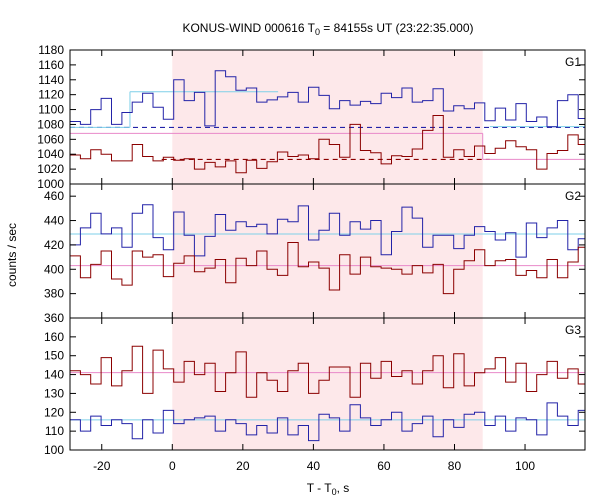 Image resolution: width=600 pixels, height=500 pixels. What do you see at coordinates (384, 466) in the screenshot?
I see `x-tick-label: 60` at bounding box center [384, 466].